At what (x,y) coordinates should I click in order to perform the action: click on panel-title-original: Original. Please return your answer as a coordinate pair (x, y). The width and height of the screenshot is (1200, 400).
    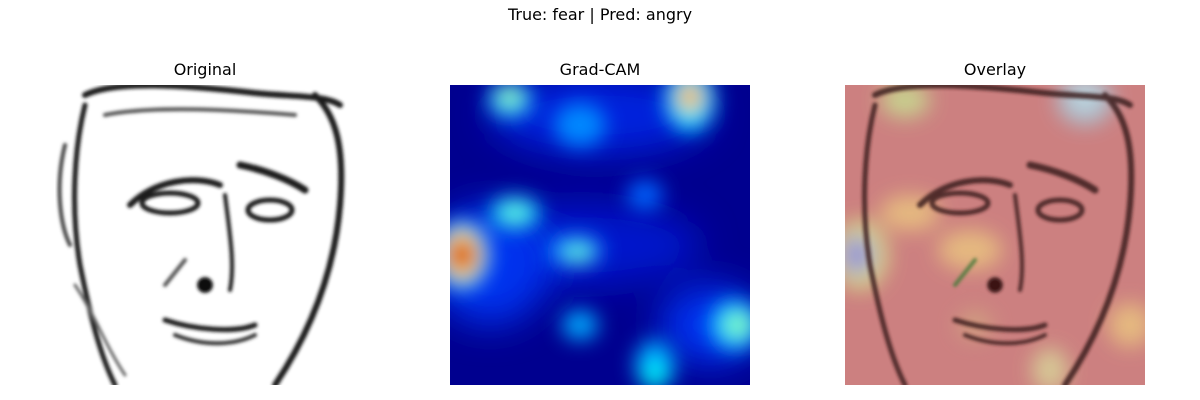
    Looking at the image, I should click on (205, 69).